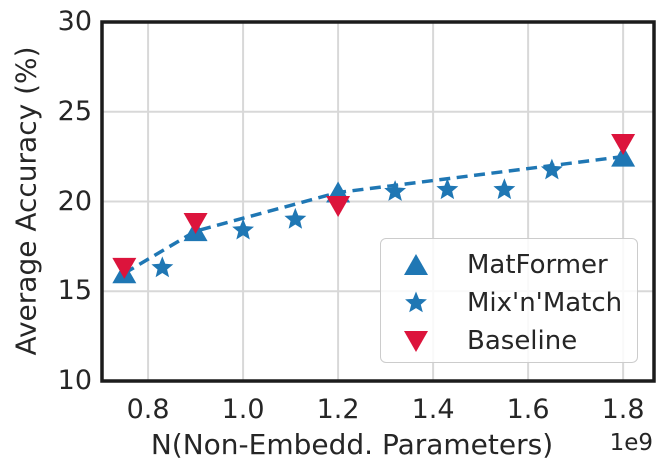 The image size is (665, 474). Describe the element at coordinates (528, 409) in the screenshot. I see `x-tick-label: 1.6` at that location.